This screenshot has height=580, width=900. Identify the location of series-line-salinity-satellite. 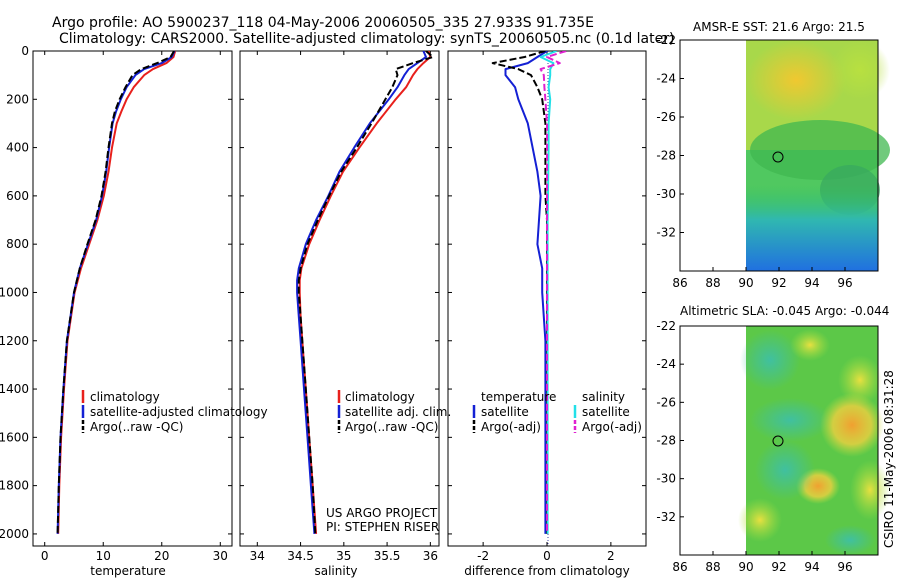
(548, 292).